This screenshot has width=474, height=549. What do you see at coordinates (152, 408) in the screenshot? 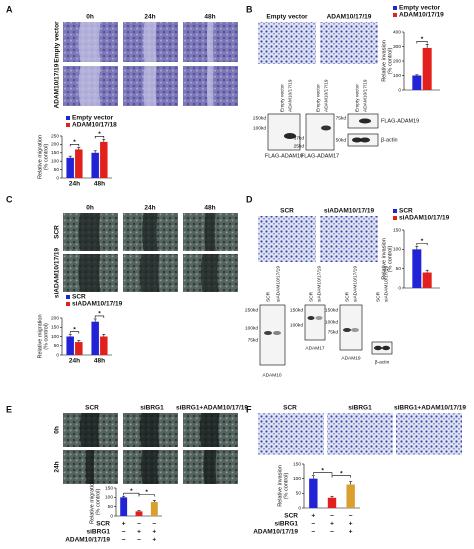
I see `column-header: siBRG1` at bounding box center [152, 408].